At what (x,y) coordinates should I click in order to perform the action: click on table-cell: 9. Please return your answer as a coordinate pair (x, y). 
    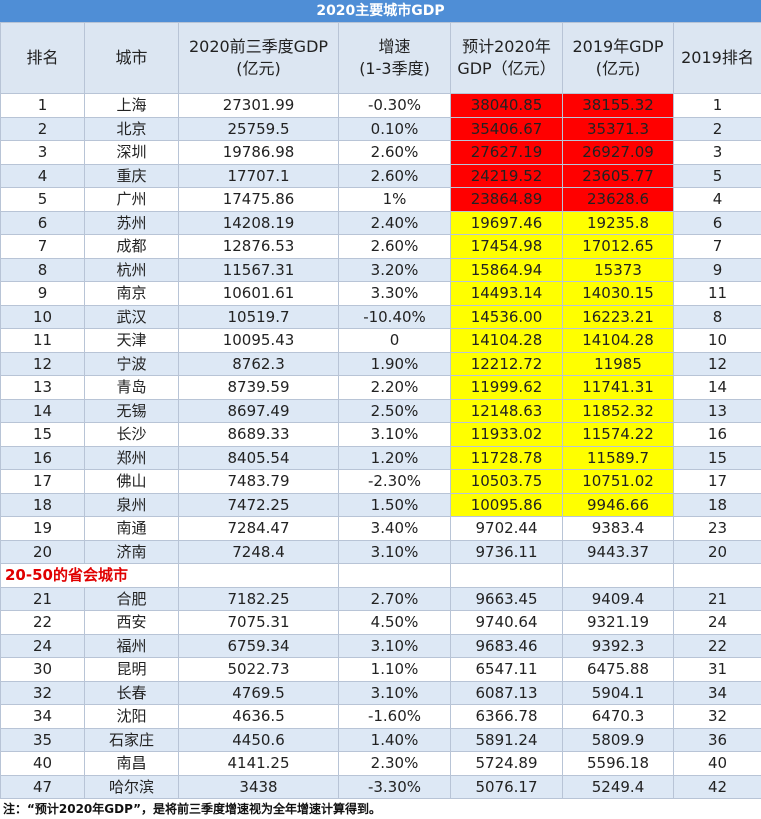
    Looking at the image, I should click on (717, 269).